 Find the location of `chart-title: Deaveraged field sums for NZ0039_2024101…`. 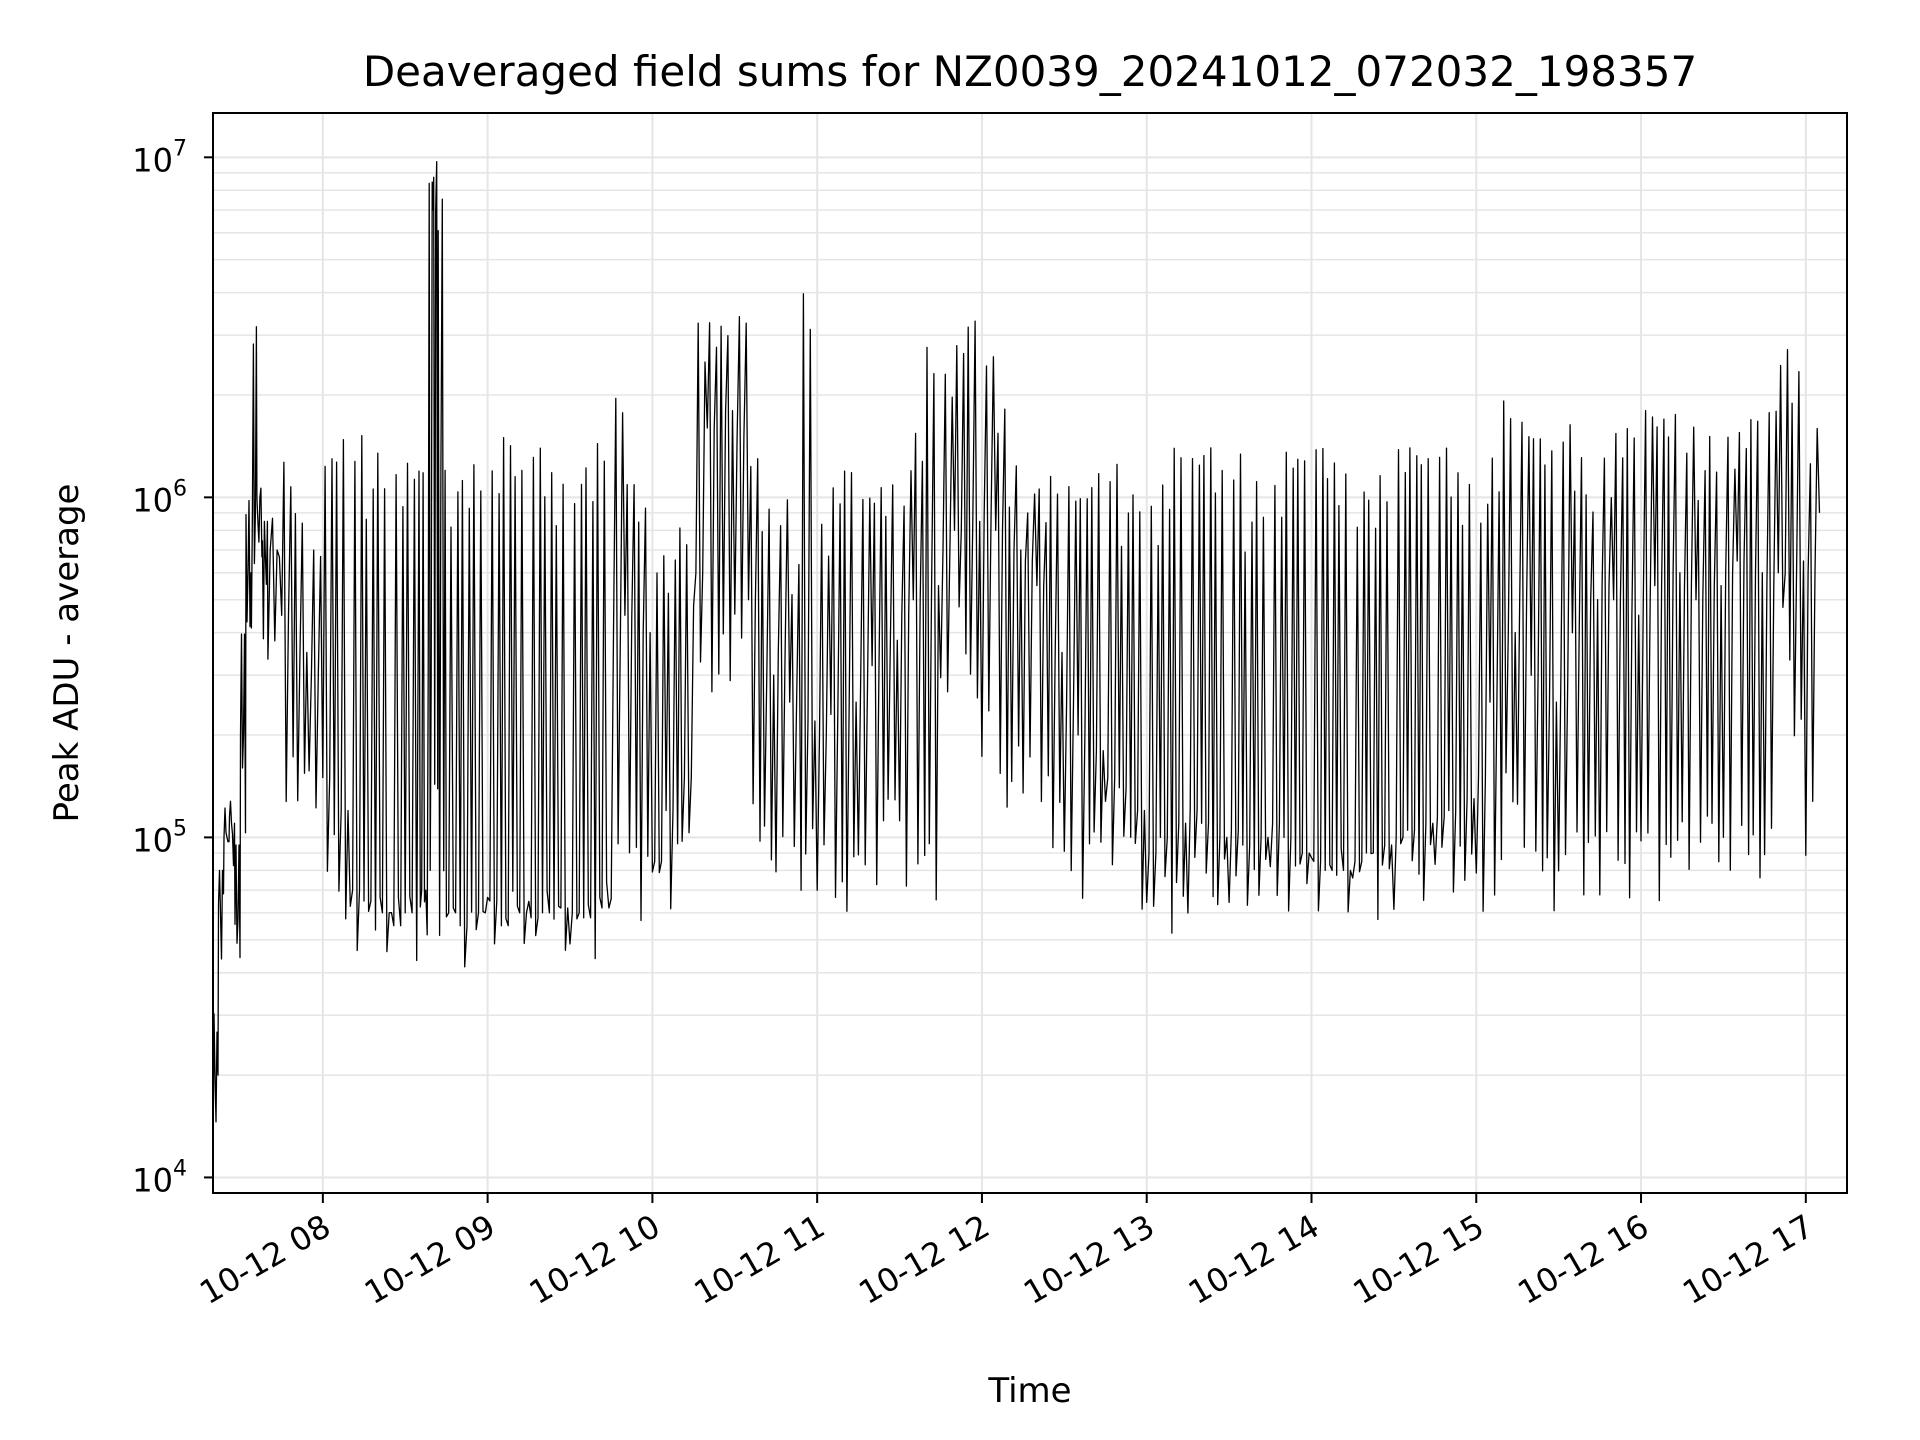

chart-title: Deaveraged field sums for NZ0039_2024101… is located at coordinates (1030, 71).